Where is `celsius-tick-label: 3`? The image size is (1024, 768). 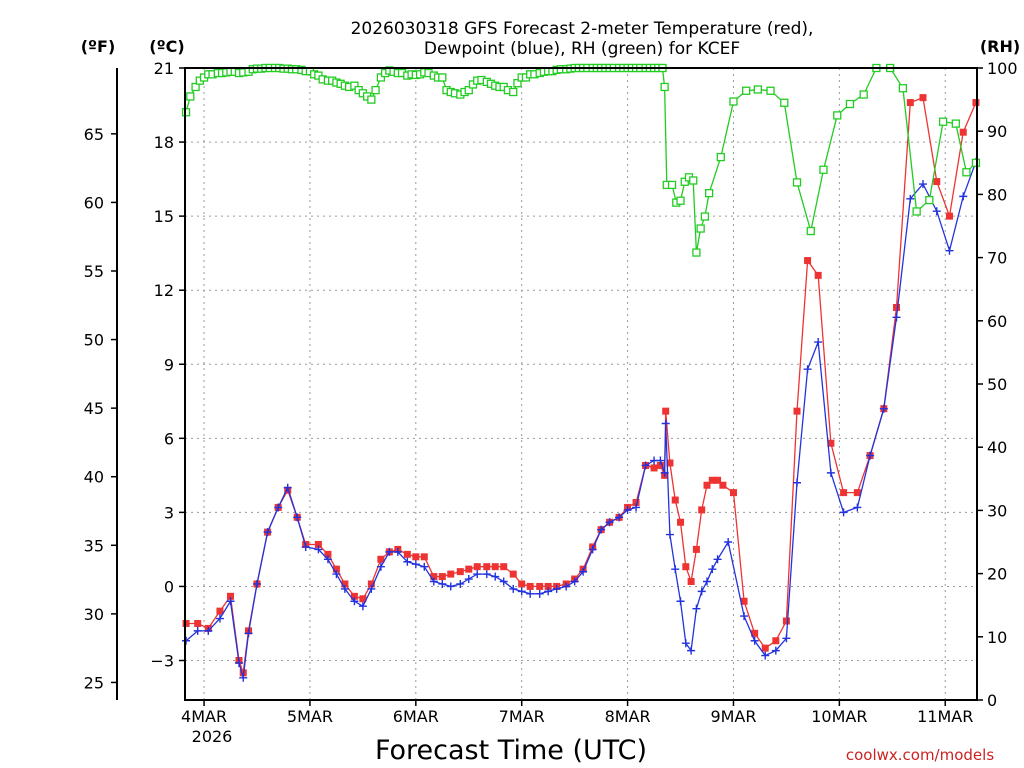 celsius-tick-label: 3 is located at coordinates (169, 512).